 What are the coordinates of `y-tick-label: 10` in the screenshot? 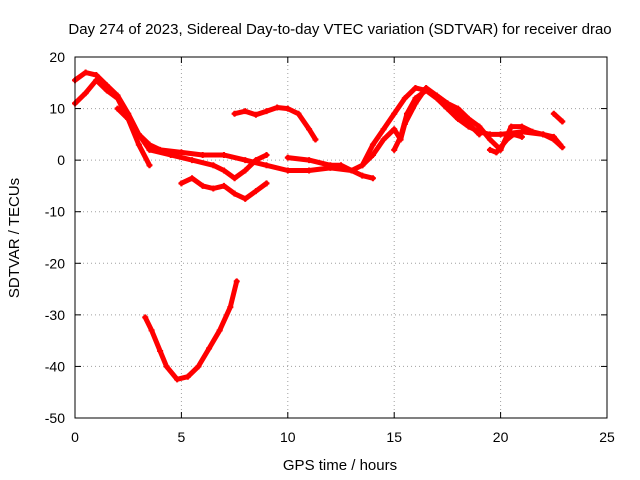 It's located at (57, 109).